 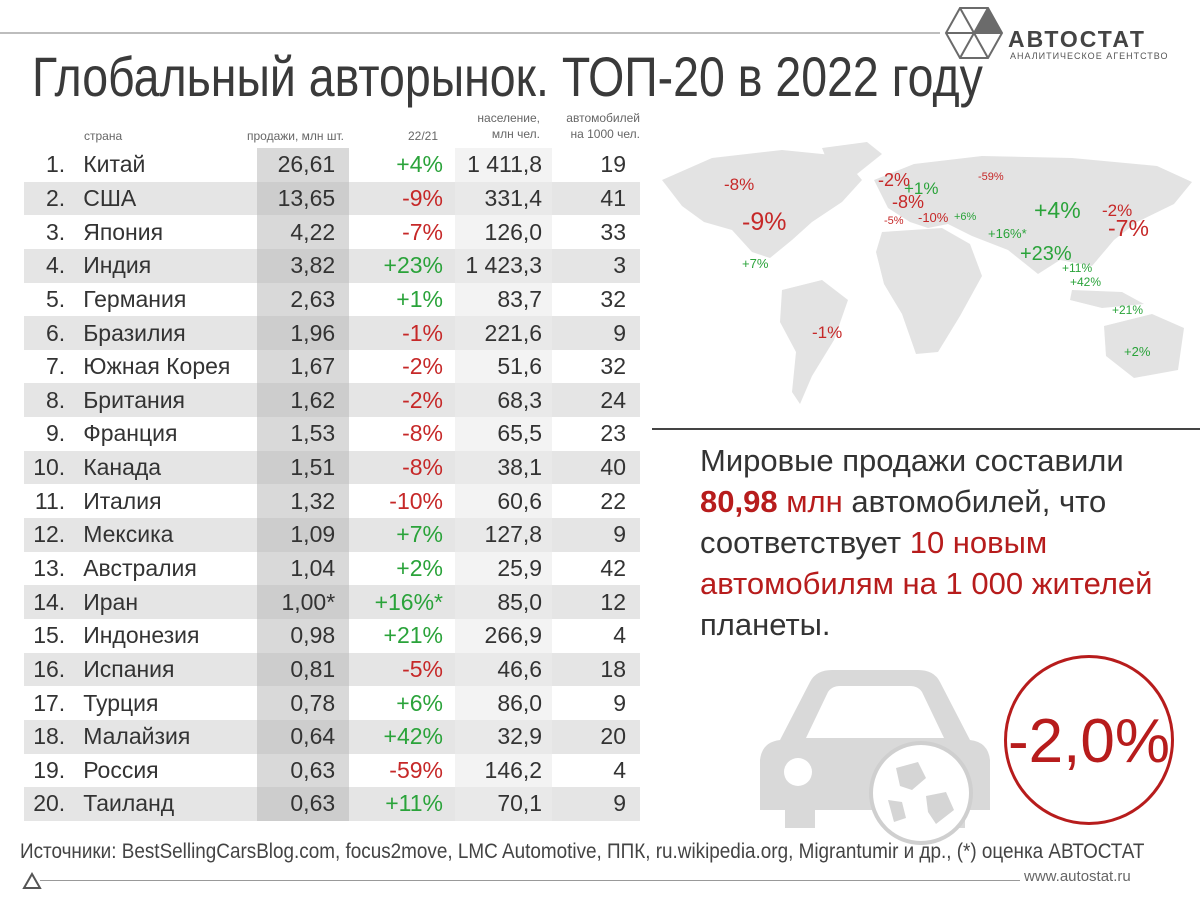 What do you see at coordinates (503, 198) in the screenshot?
I see `population-cell: 331,4` at bounding box center [503, 198].